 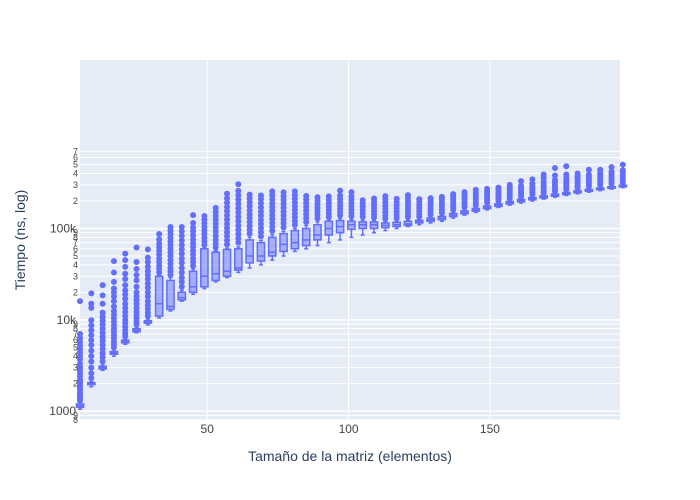 I want to click on x-tick-label: 150, so click(x=490, y=429).